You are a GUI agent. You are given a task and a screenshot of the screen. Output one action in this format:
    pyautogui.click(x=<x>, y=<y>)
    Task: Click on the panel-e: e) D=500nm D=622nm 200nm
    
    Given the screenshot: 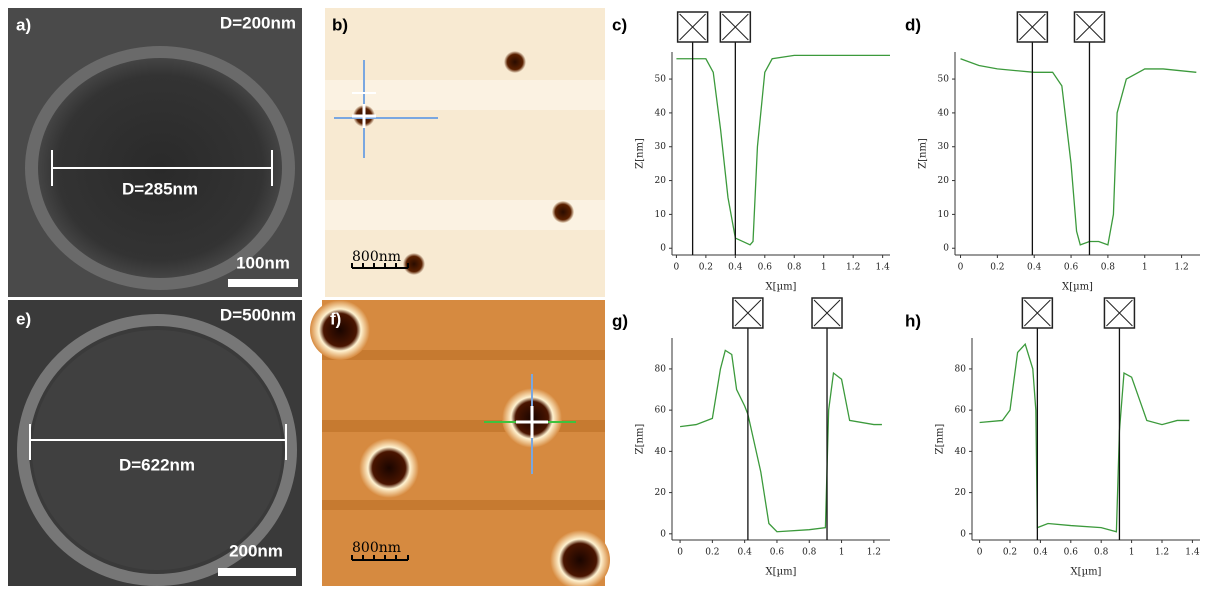 What is the action you would take?
    pyautogui.click(x=155, y=443)
    